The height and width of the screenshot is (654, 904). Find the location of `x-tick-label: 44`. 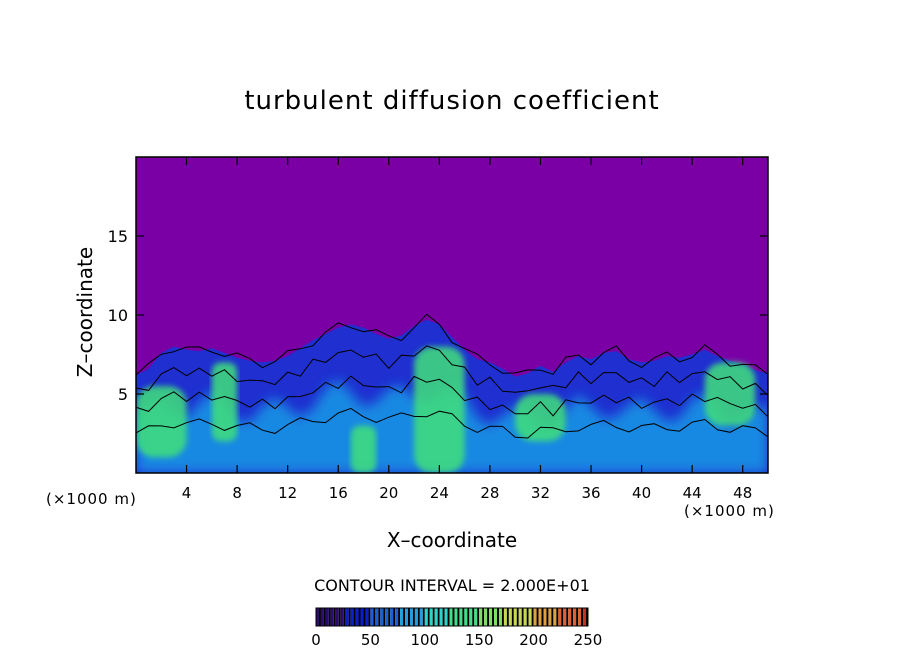

x-tick-label: 44 is located at coordinates (692, 493).